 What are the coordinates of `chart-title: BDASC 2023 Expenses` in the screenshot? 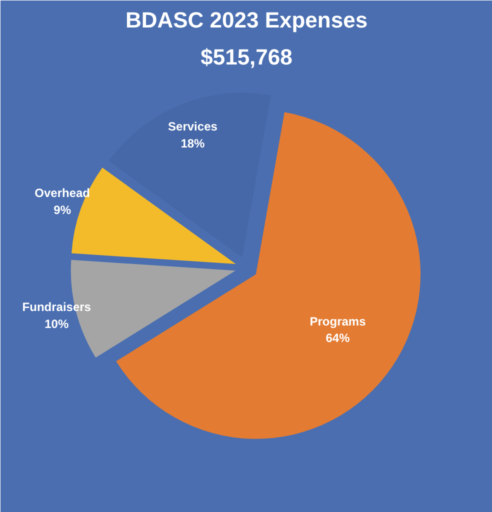 It's located at (246, 20).